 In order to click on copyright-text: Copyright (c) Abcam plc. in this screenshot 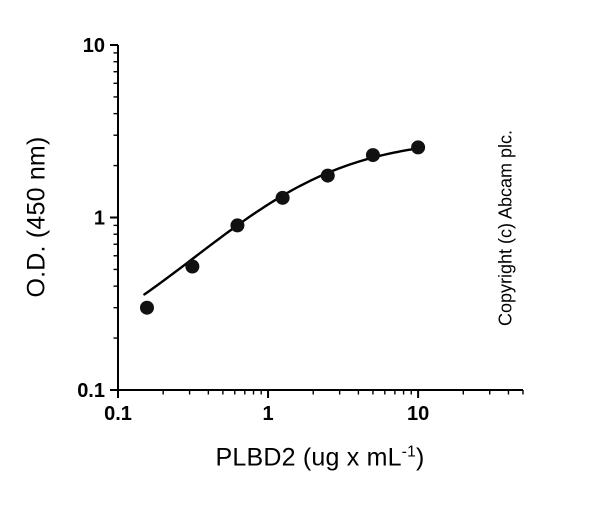, I will do `click(505, 228)`.